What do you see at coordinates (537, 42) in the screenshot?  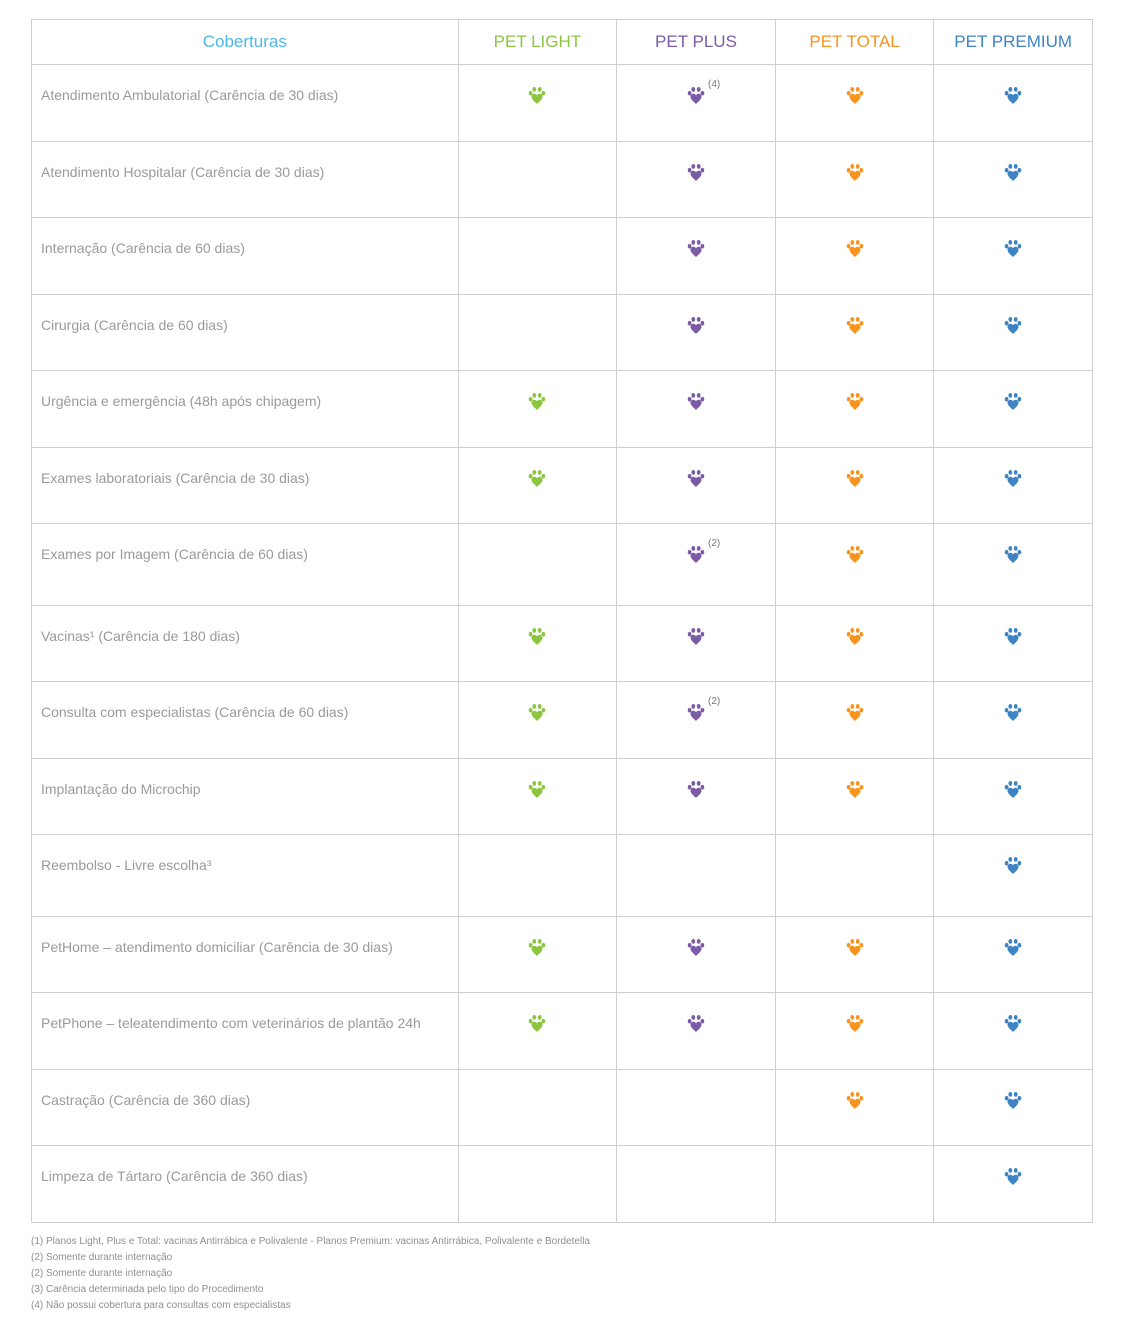 I see `plan-header-light: PET LIGHT` at bounding box center [537, 42].